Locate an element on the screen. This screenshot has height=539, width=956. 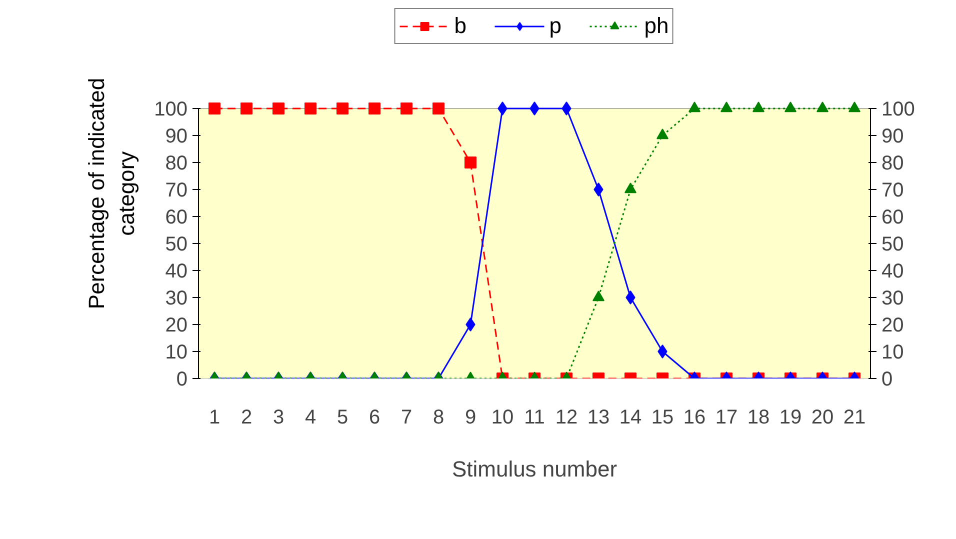
y-tick-label: 30 is located at coordinates (176, 299).